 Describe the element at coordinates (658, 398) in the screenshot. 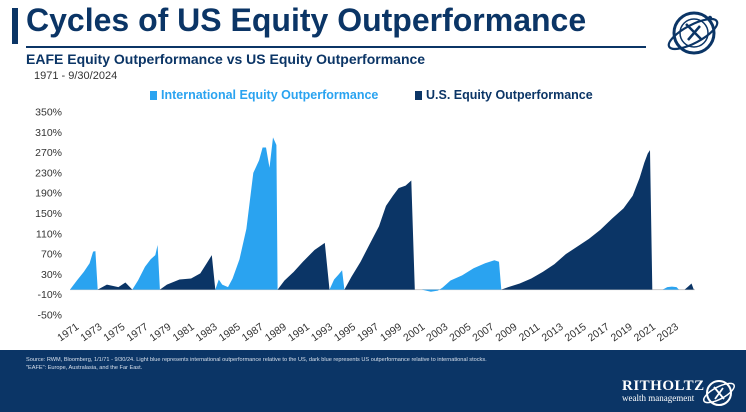

I see `brand-tagline: wealth management` at that location.